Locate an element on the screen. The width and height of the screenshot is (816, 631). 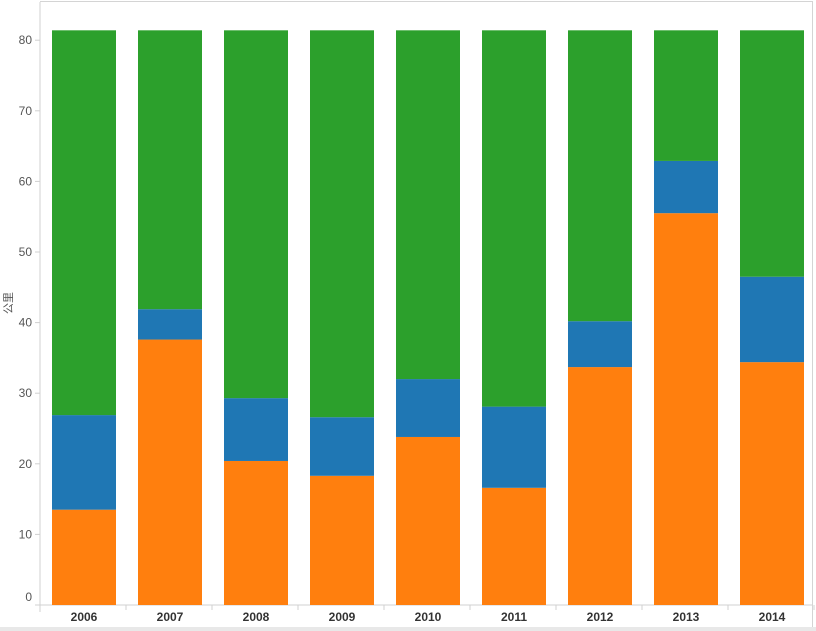
bar-blue-2013 is located at coordinates (686, 187).